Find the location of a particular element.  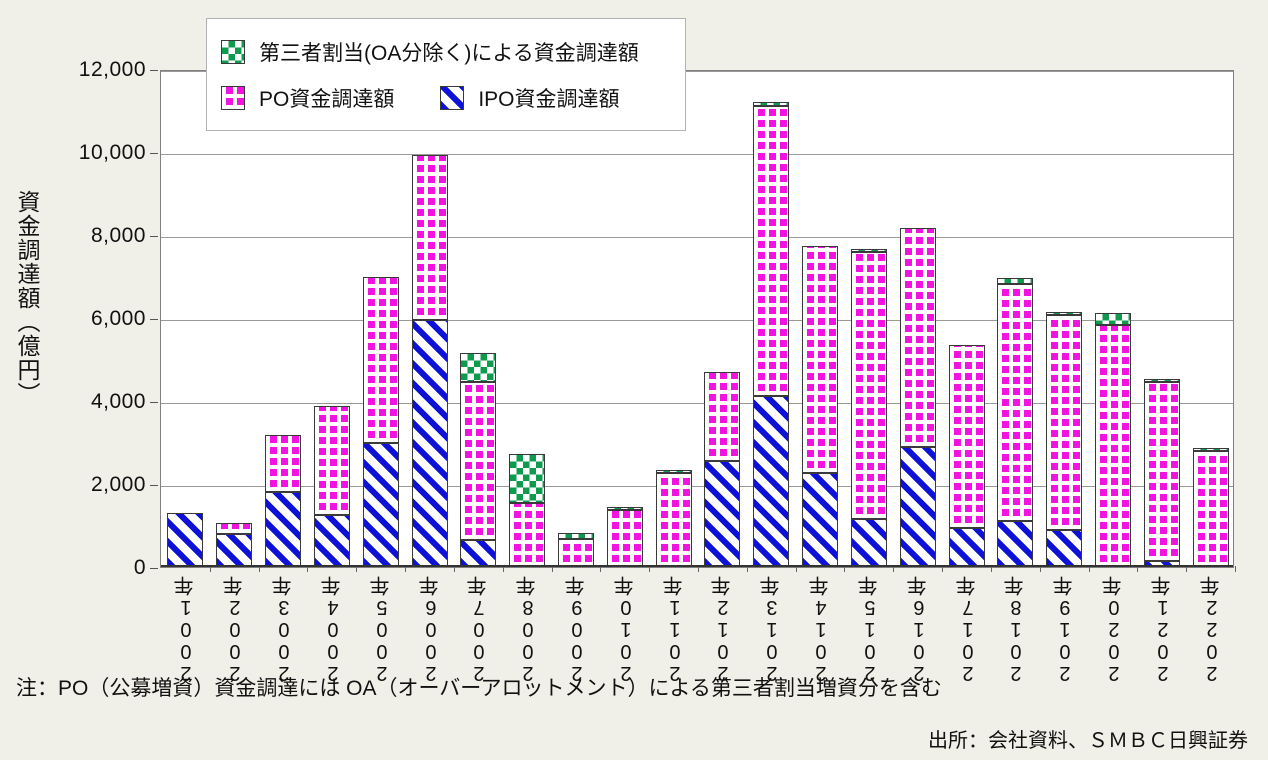

y-tick-label: 12,000 is located at coordinates (112, 69).